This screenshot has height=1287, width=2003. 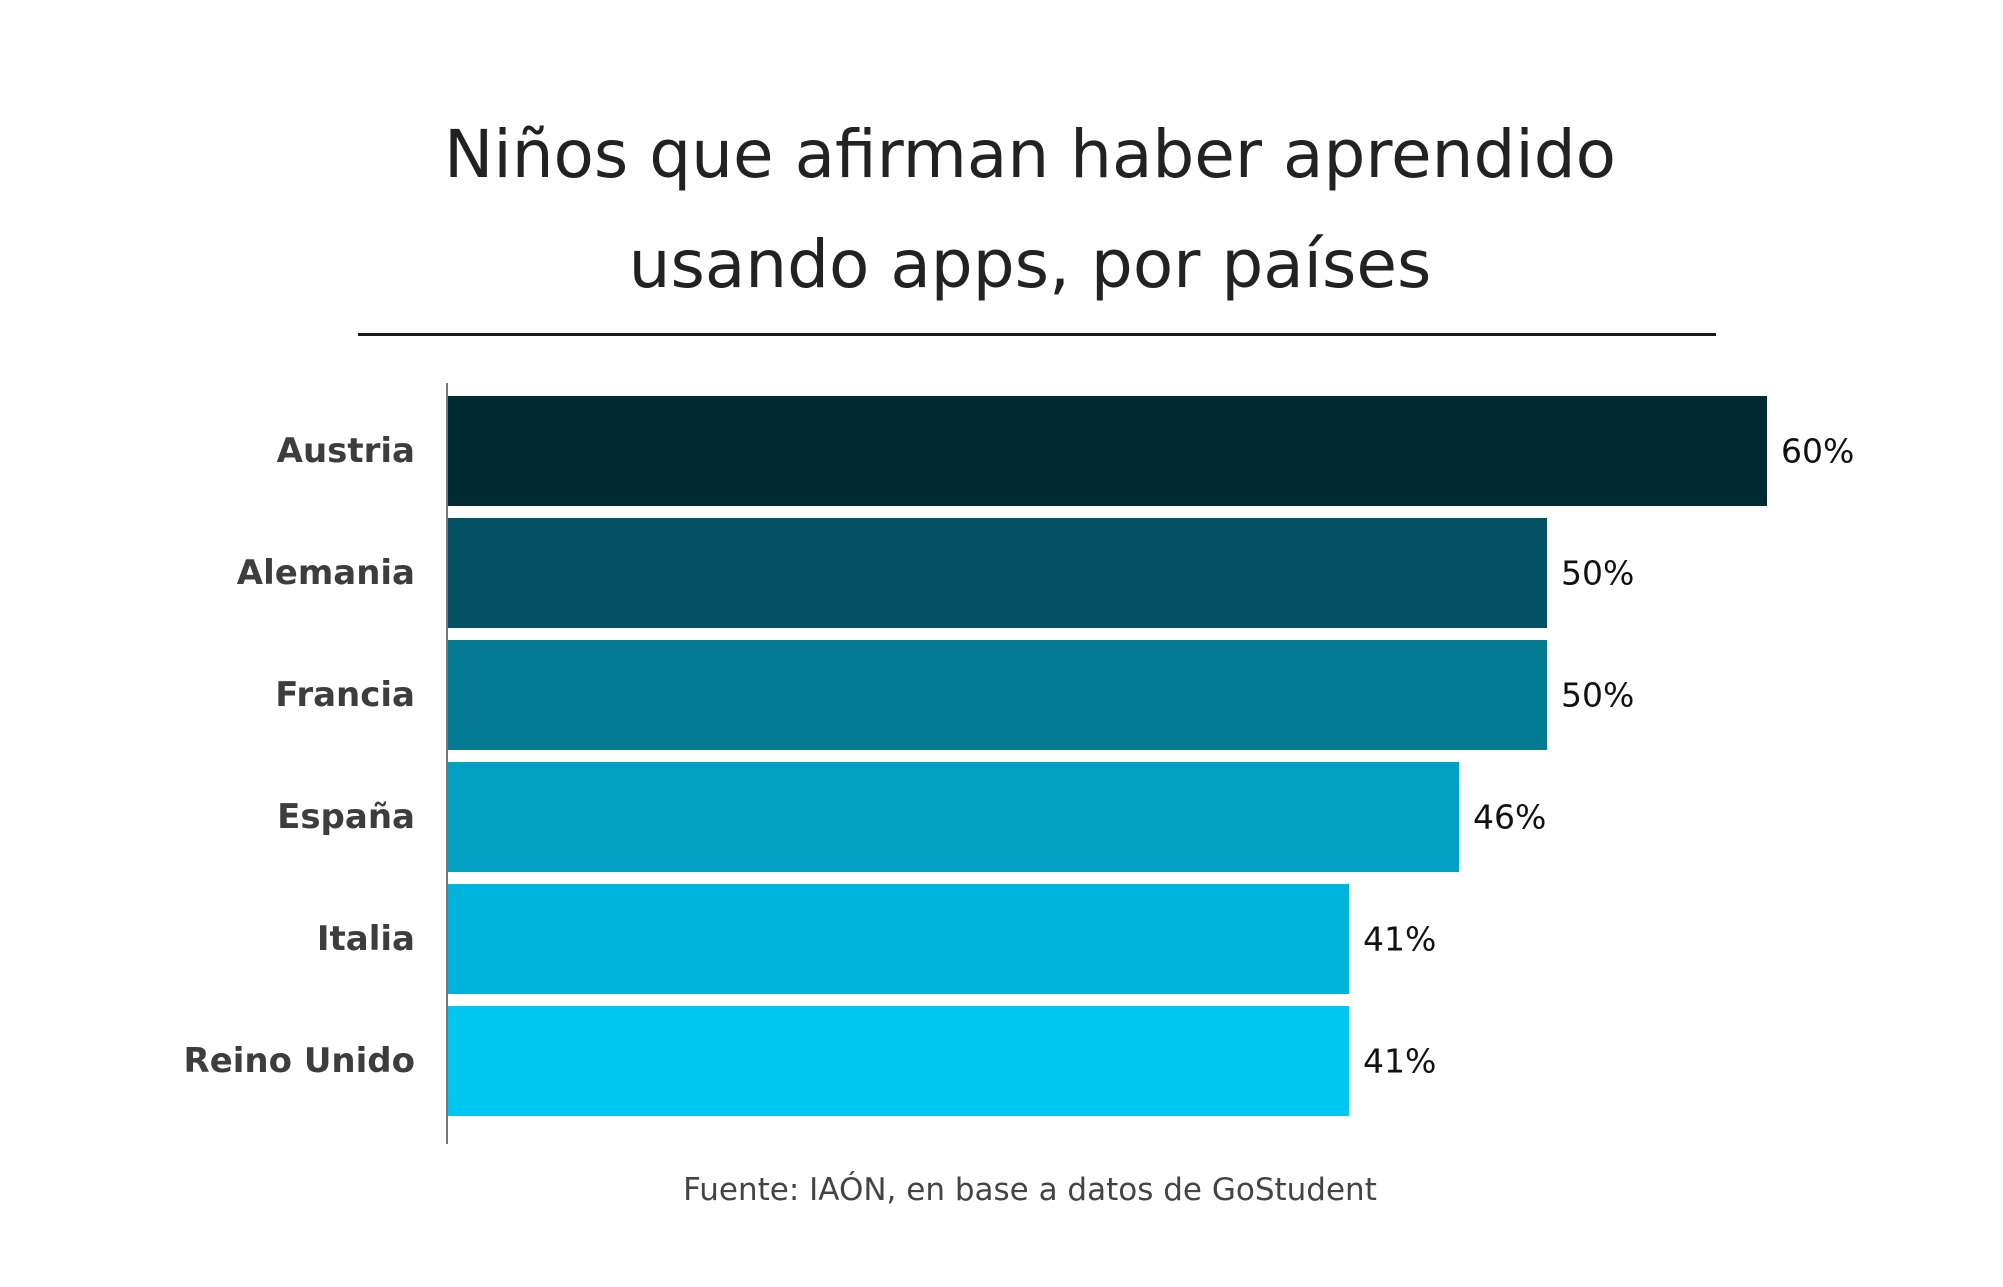 I want to click on category-label: Reino Unido, so click(x=299, y=1061).